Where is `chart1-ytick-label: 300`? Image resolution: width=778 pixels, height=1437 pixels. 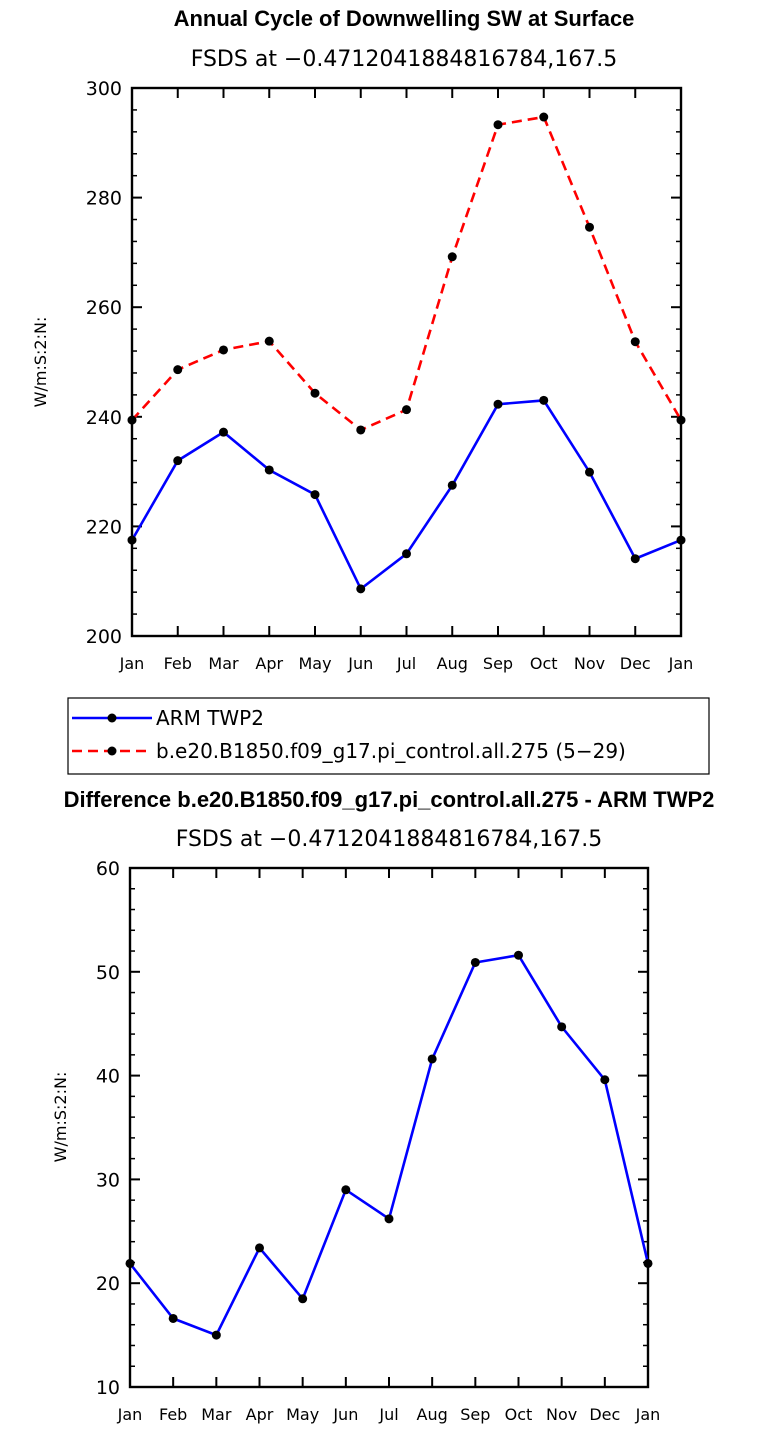
chart1-ytick-label: 300 is located at coordinates (104, 89).